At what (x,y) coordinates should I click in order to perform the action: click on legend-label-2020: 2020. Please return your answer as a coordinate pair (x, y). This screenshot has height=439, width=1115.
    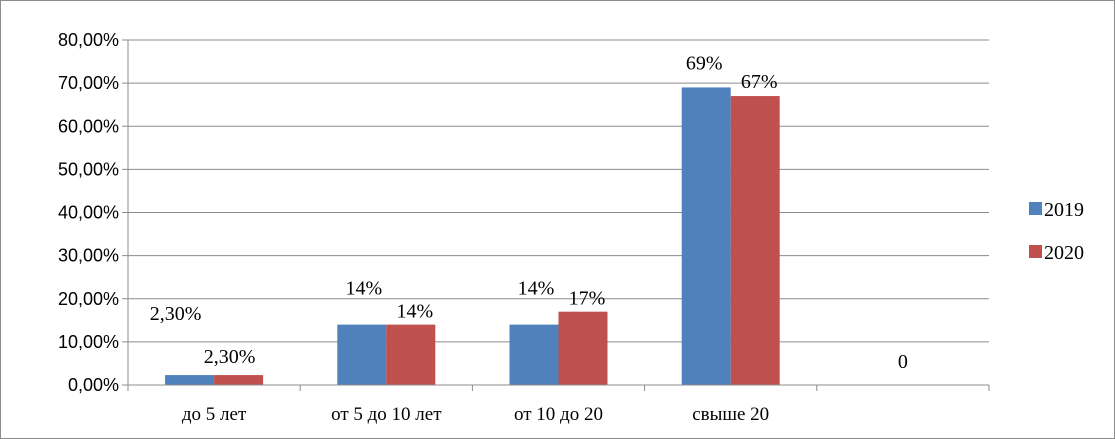
    Looking at the image, I should click on (1064, 253).